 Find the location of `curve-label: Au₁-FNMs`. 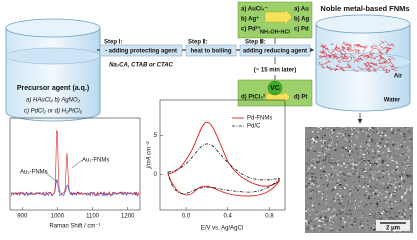

curve-label: Au₁-FNMs is located at coordinates (95, 161).